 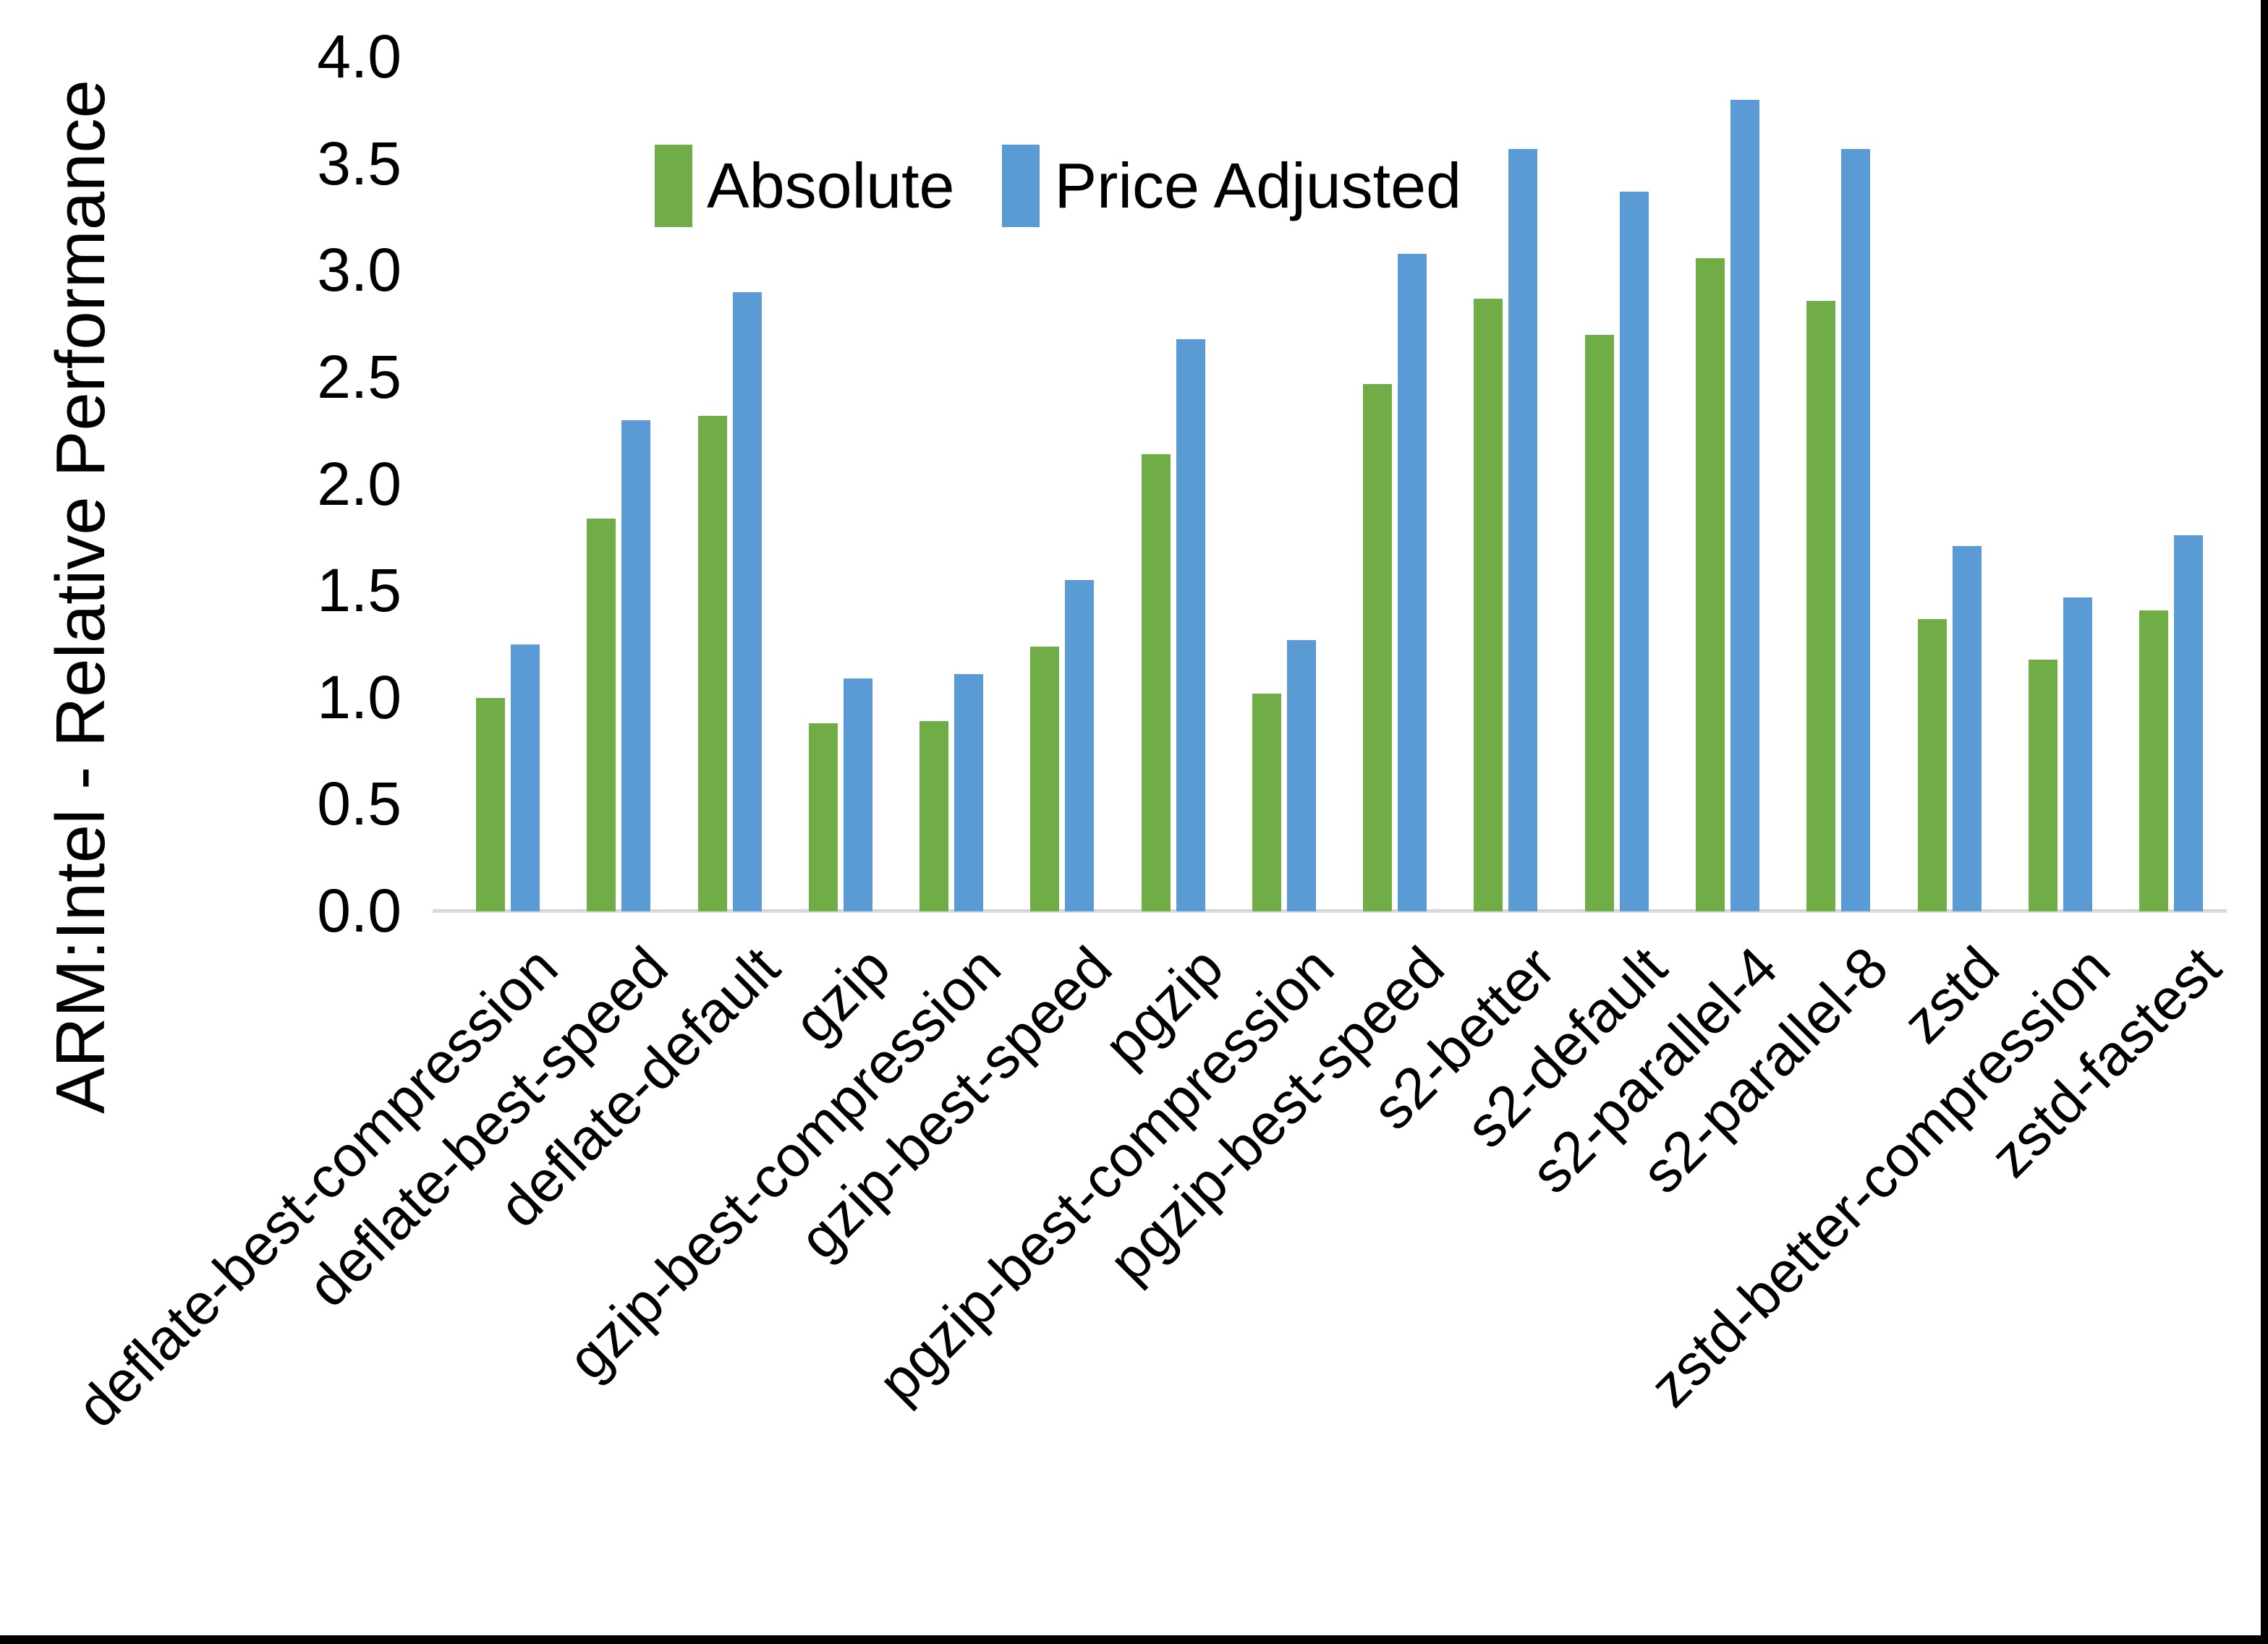 I want to click on bar-price-adjusted-s2-better, so click(x=1523, y=530).